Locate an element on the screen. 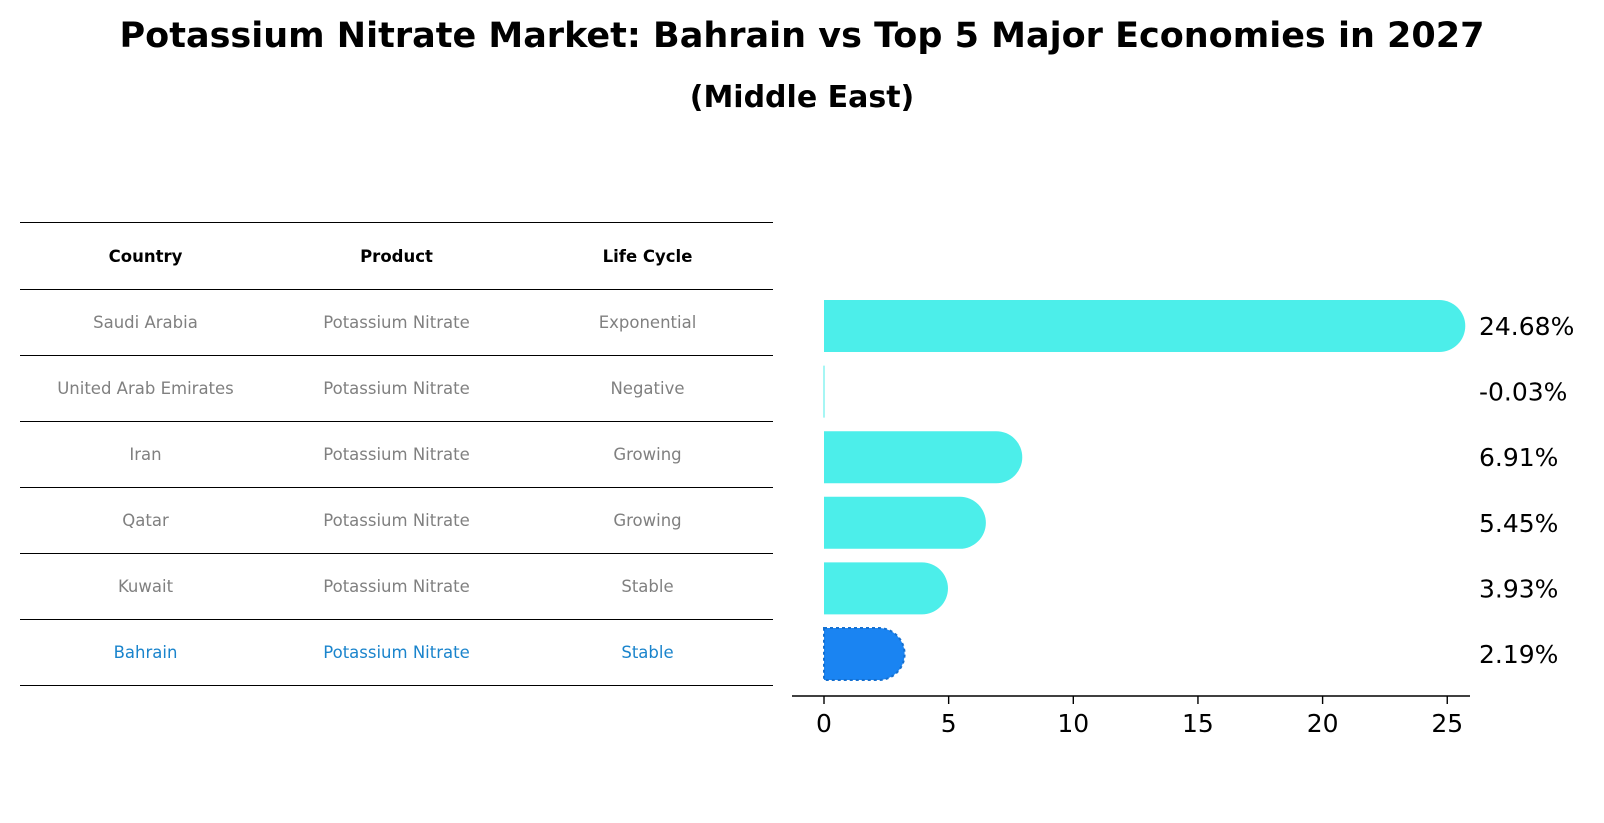 The width and height of the screenshot is (1604, 823). bar-highlighted is located at coordinates (864, 654).